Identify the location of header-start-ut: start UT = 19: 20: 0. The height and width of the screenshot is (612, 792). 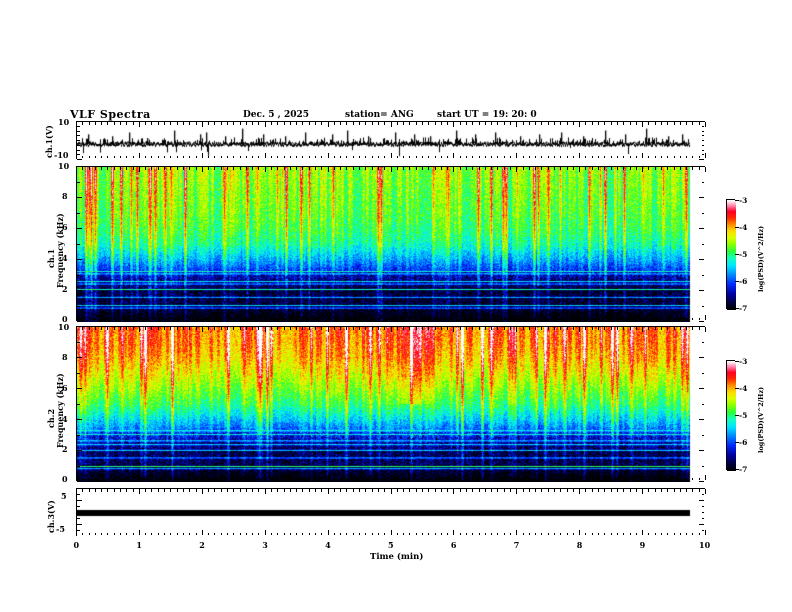
(487, 115).